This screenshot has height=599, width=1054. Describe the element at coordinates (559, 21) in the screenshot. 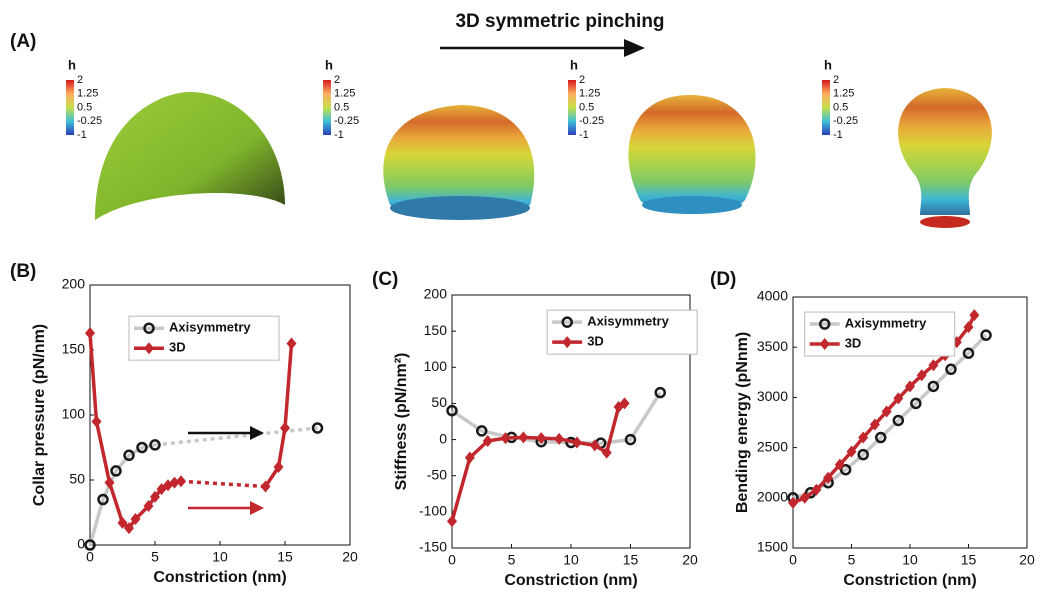

I see `figure-title: 3D symmetric pinching` at that location.